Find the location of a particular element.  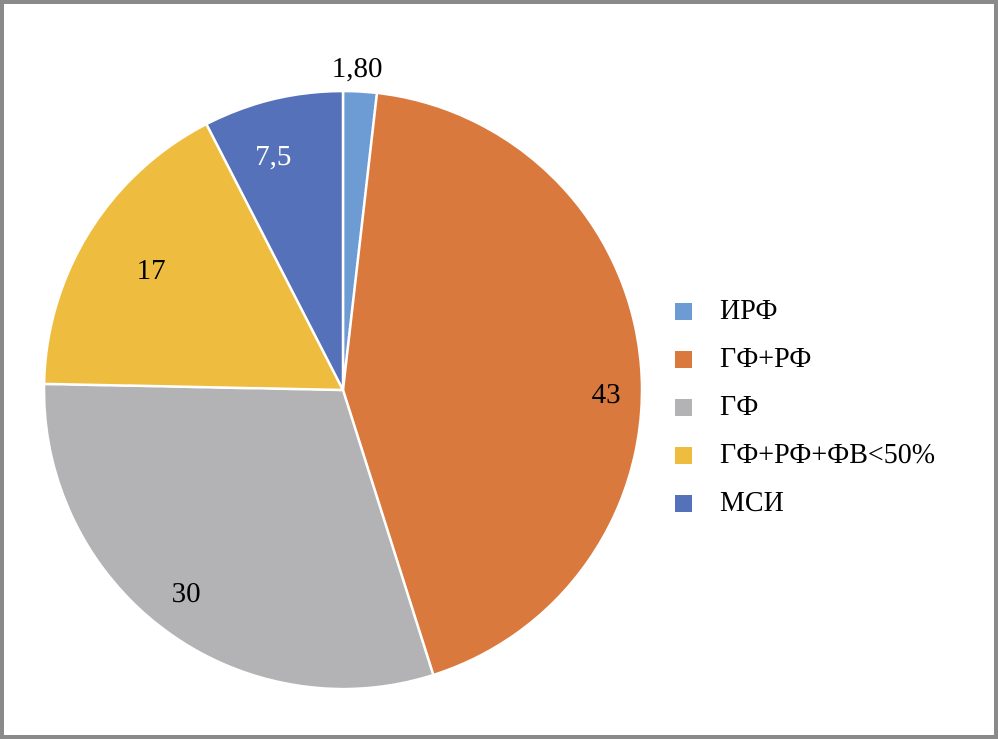

slice-value-label-4: 7,5 is located at coordinates (273, 156).